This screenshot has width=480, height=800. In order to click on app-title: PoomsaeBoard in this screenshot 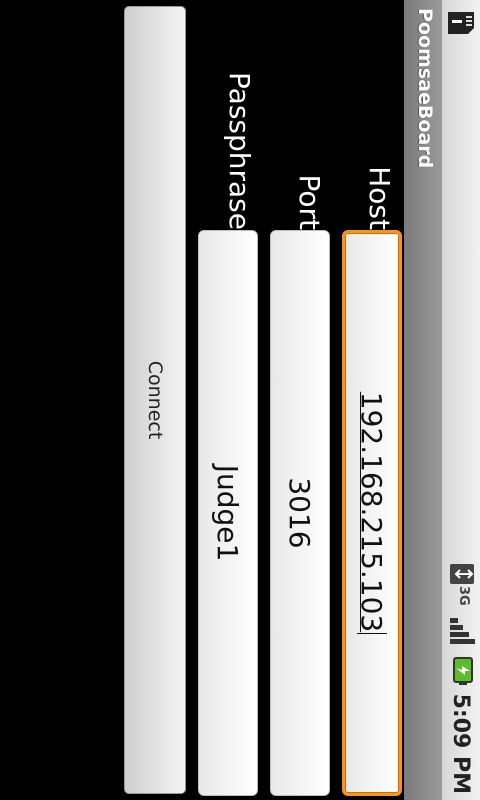, I will do `click(425, 88)`.